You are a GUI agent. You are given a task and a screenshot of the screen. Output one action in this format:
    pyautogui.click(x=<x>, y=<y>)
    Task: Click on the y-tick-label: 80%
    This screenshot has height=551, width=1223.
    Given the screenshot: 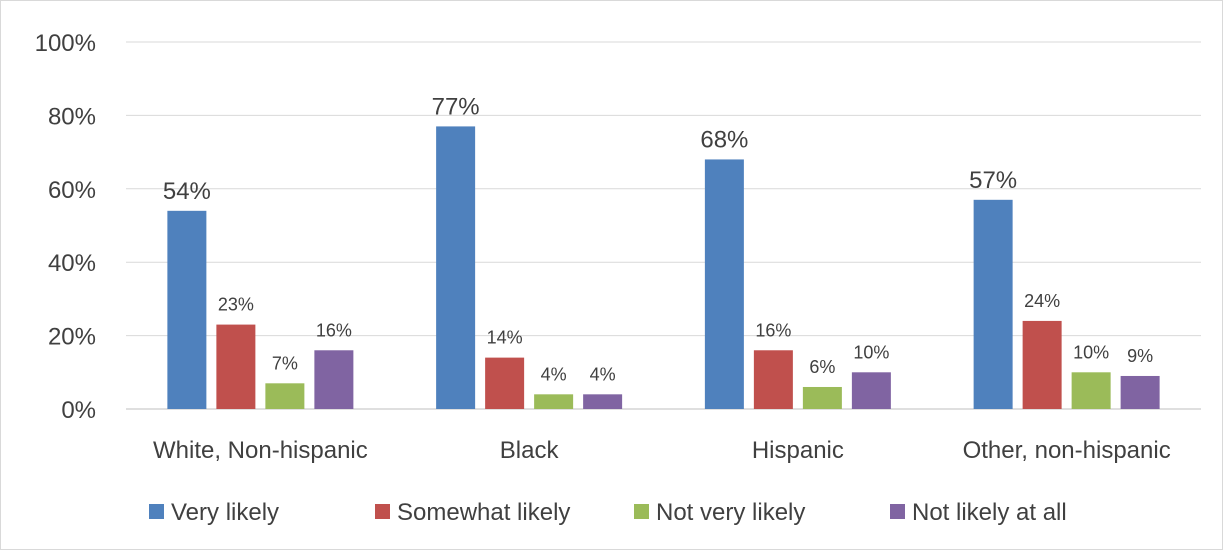 What is the action you would take?
    pyautogui.click(x=72, y=116)
    